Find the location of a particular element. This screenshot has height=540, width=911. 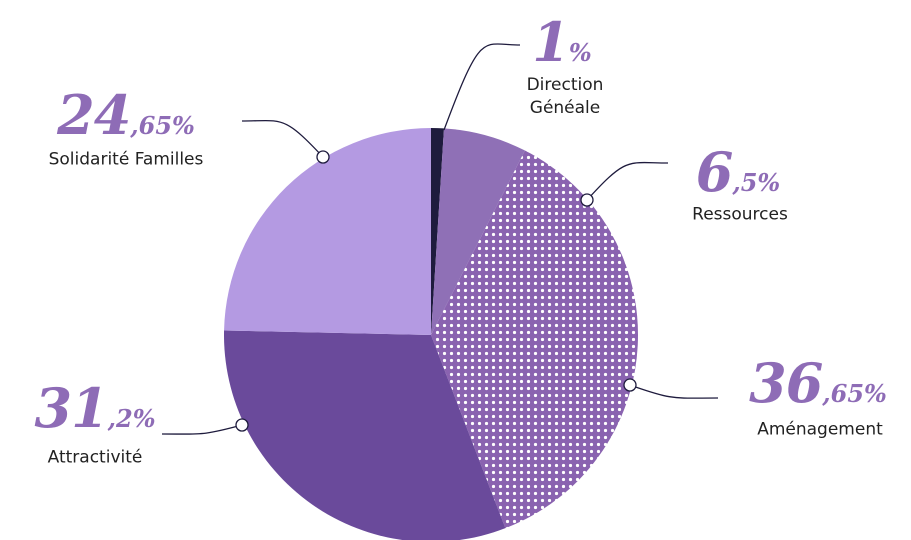

category-label: Aménagement is located at coordinates (820, 429).